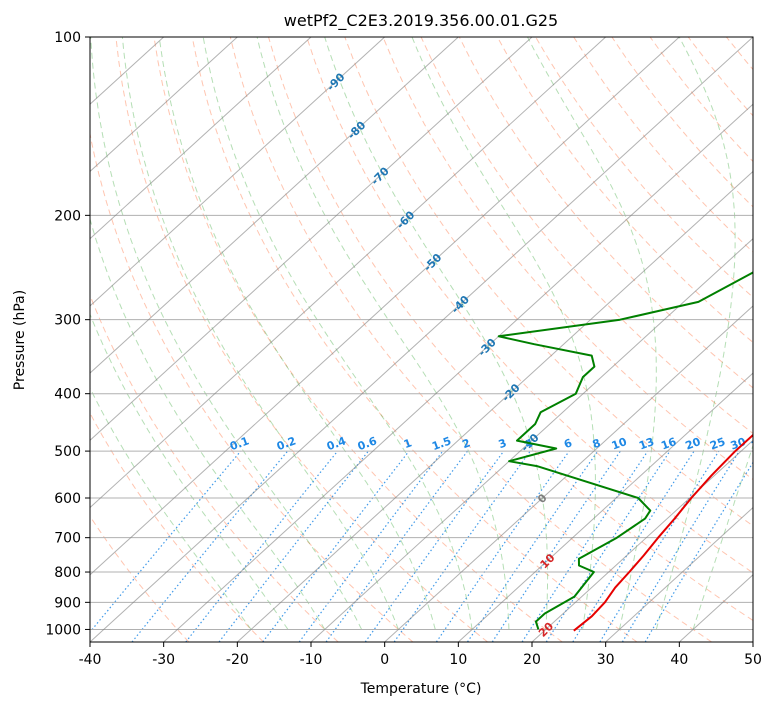  I want to click on y-tick-label: 700, so click(67, 539).